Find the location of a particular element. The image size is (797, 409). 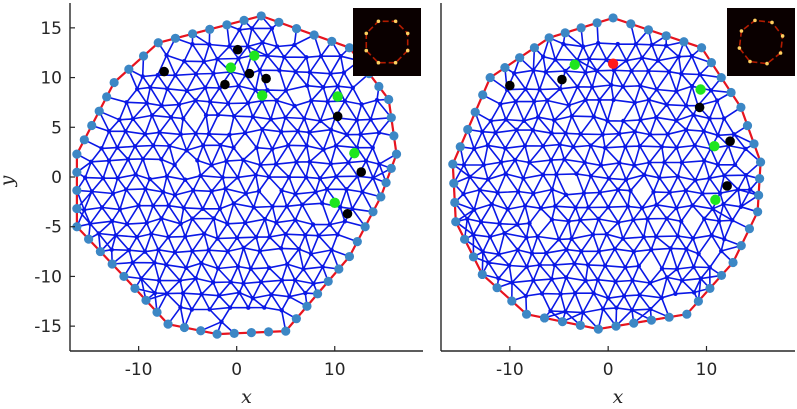

y-tick-label: -15 is located at coordinates (48, 327).